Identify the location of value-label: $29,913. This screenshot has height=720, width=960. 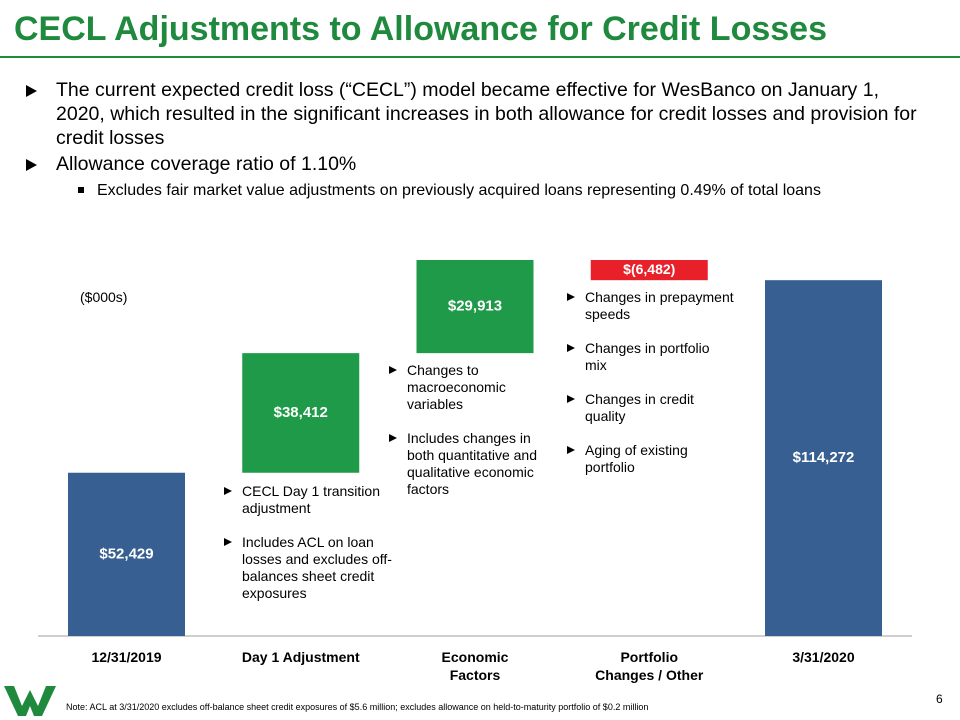
(475, 306).